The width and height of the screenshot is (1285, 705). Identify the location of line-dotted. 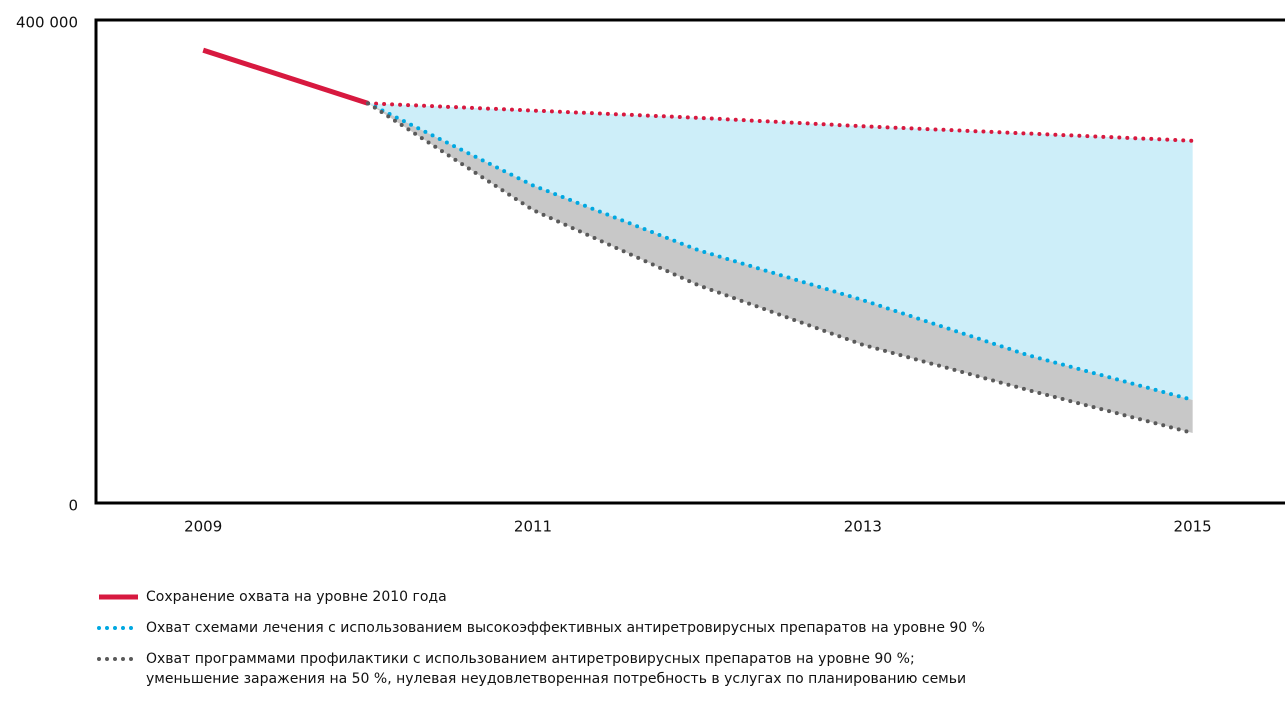
(780, 122).